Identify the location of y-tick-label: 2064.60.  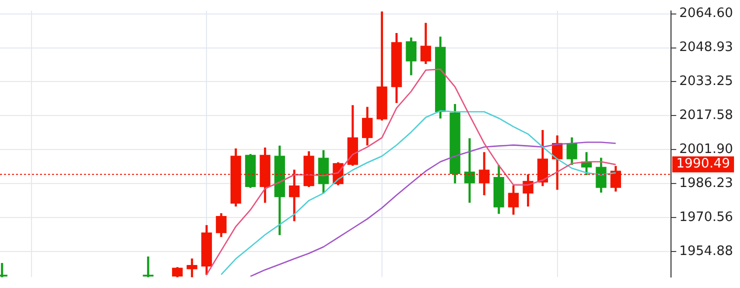
(706, 14).